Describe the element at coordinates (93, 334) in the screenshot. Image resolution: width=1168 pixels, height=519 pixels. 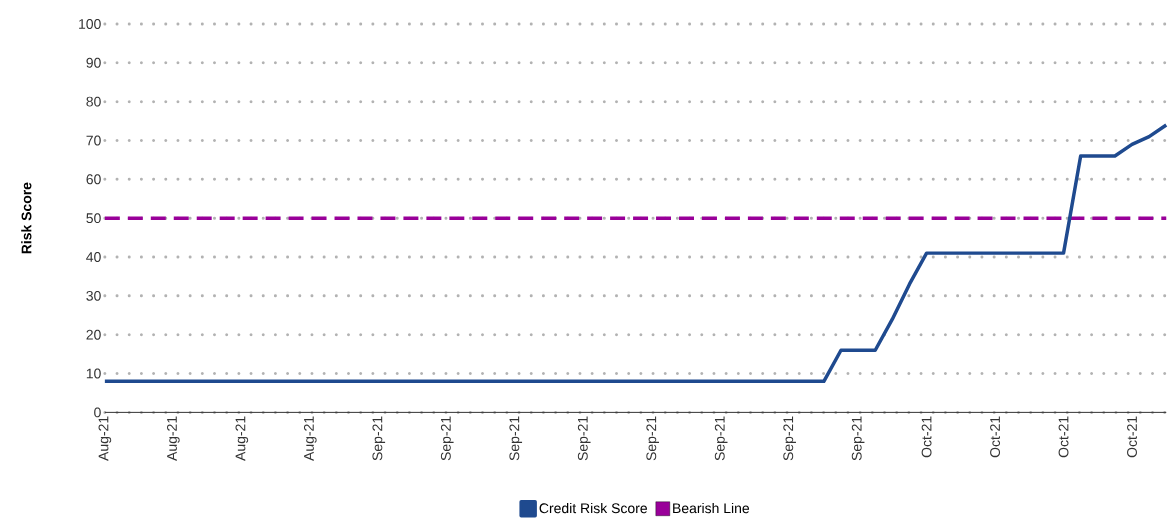
I see `y-tick-label: 20` at that location.